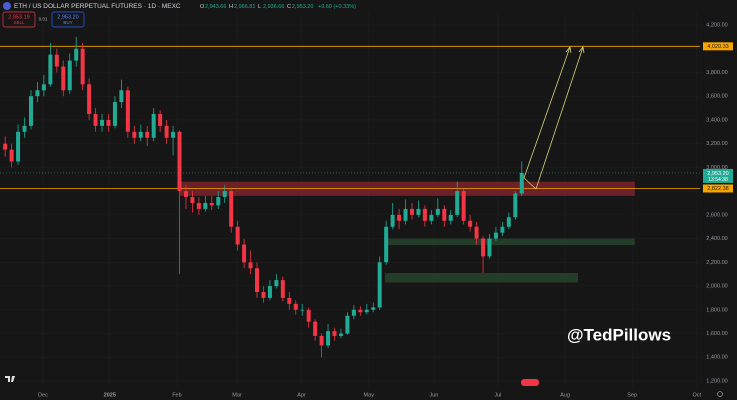 The image size is (737, 400). Describe the element at coordinates (696, 395) in the screenshot. I see `x-tick-label: Oct` at that location.